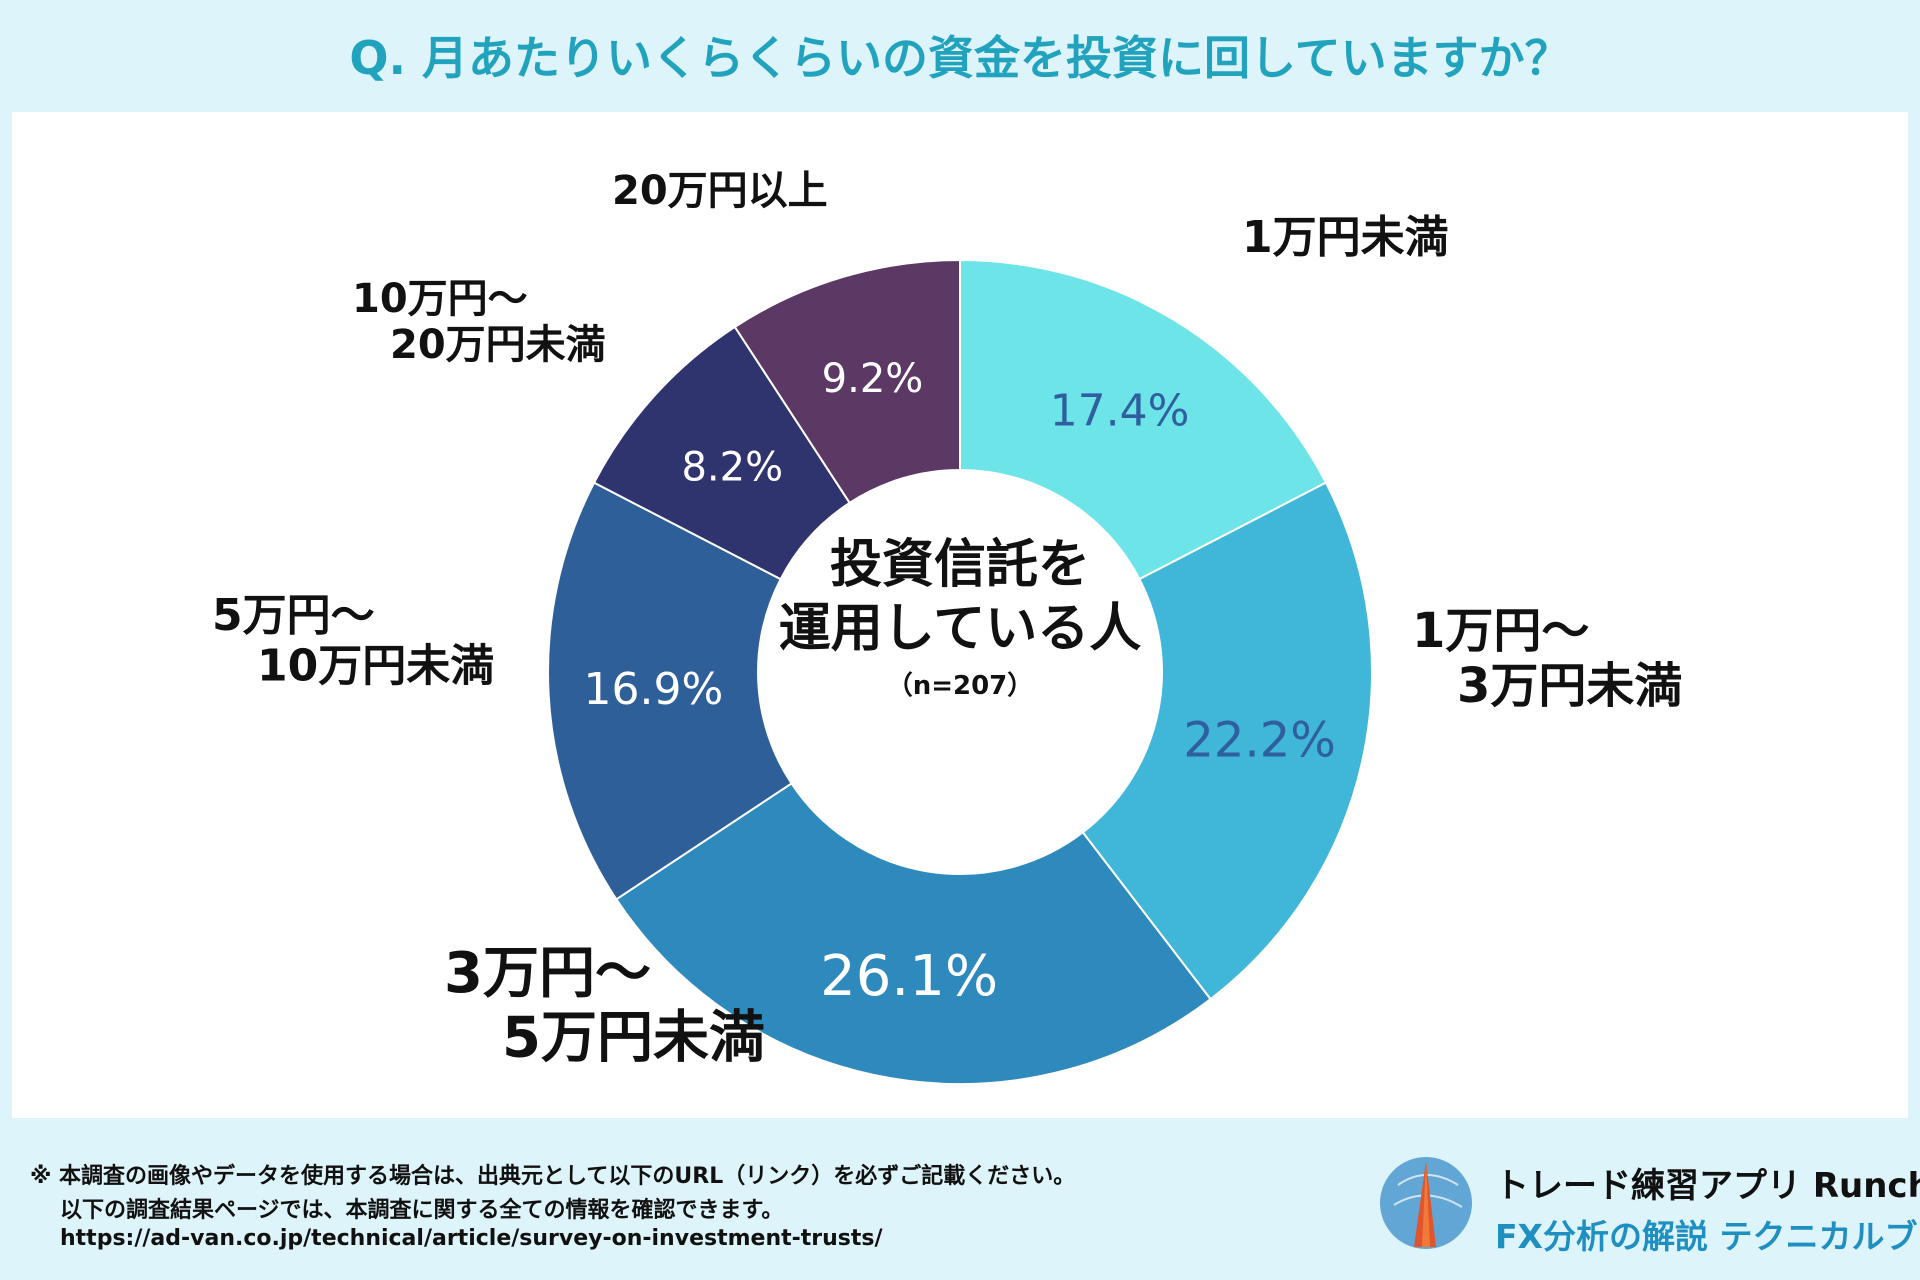 This screenshot has height=1280, width=1920. Describe the element at coordinates (960, 629) in the screenshot. I see `center-label-line2: 運用している人` at that location.